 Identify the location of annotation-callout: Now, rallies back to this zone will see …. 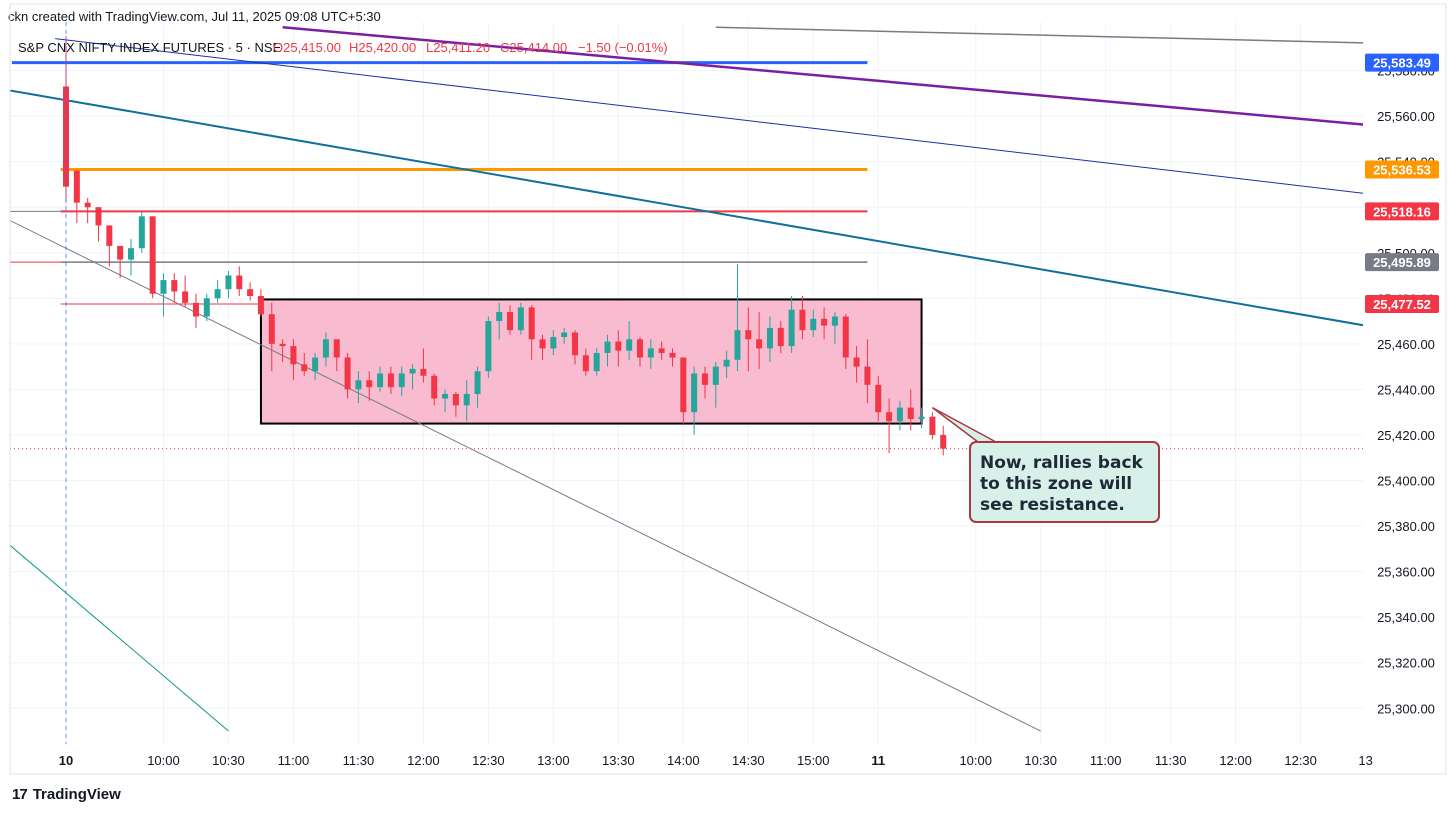
(1064, 482).